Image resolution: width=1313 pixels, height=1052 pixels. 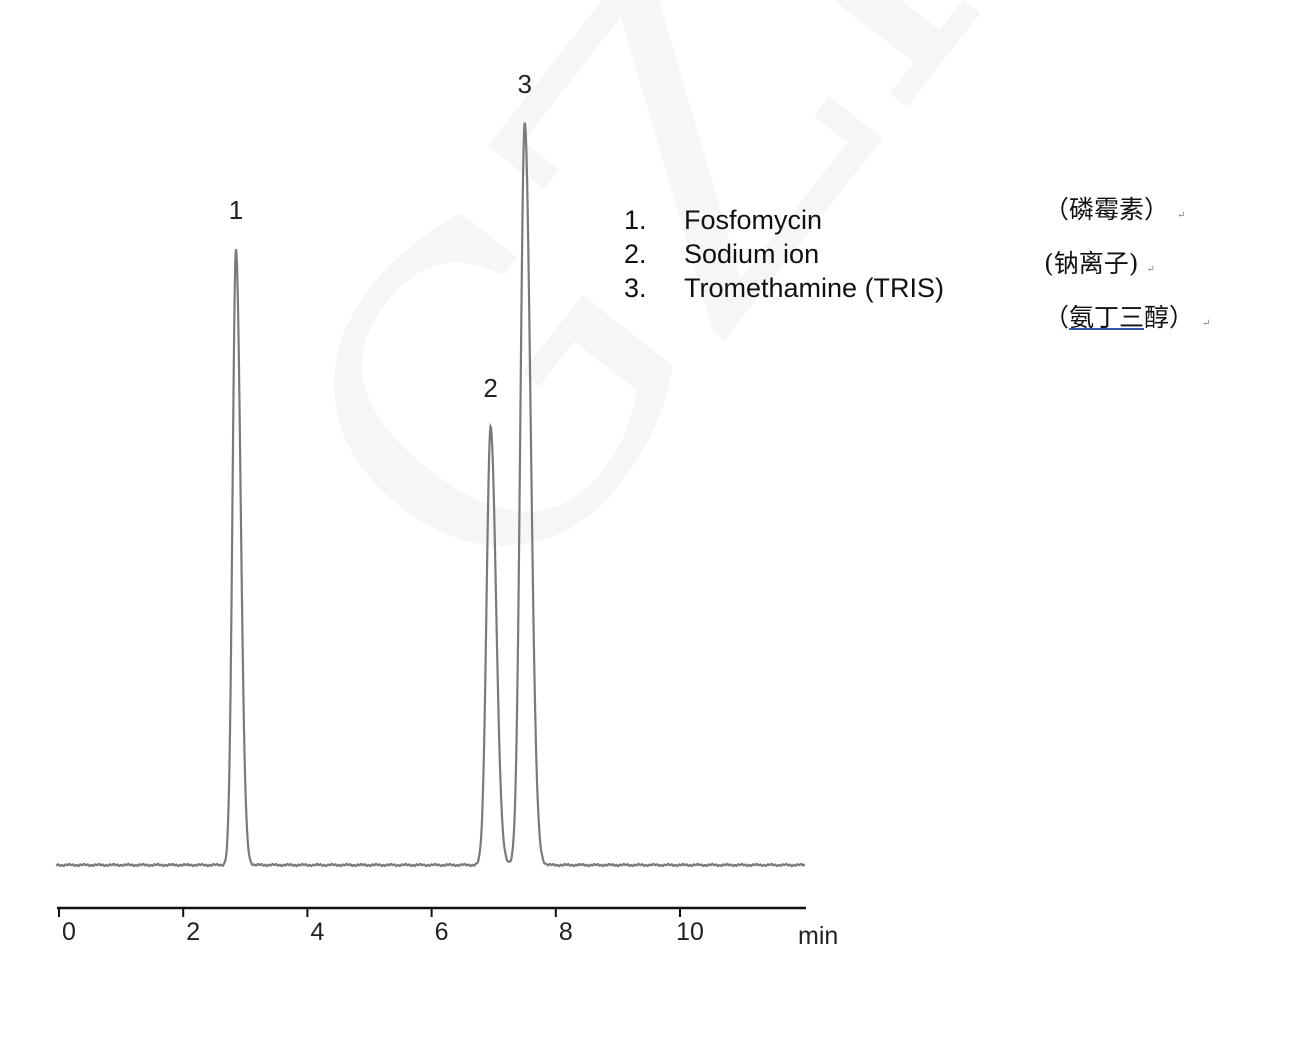 I want to click on legend-number: 2., so click(x=635, y=254).